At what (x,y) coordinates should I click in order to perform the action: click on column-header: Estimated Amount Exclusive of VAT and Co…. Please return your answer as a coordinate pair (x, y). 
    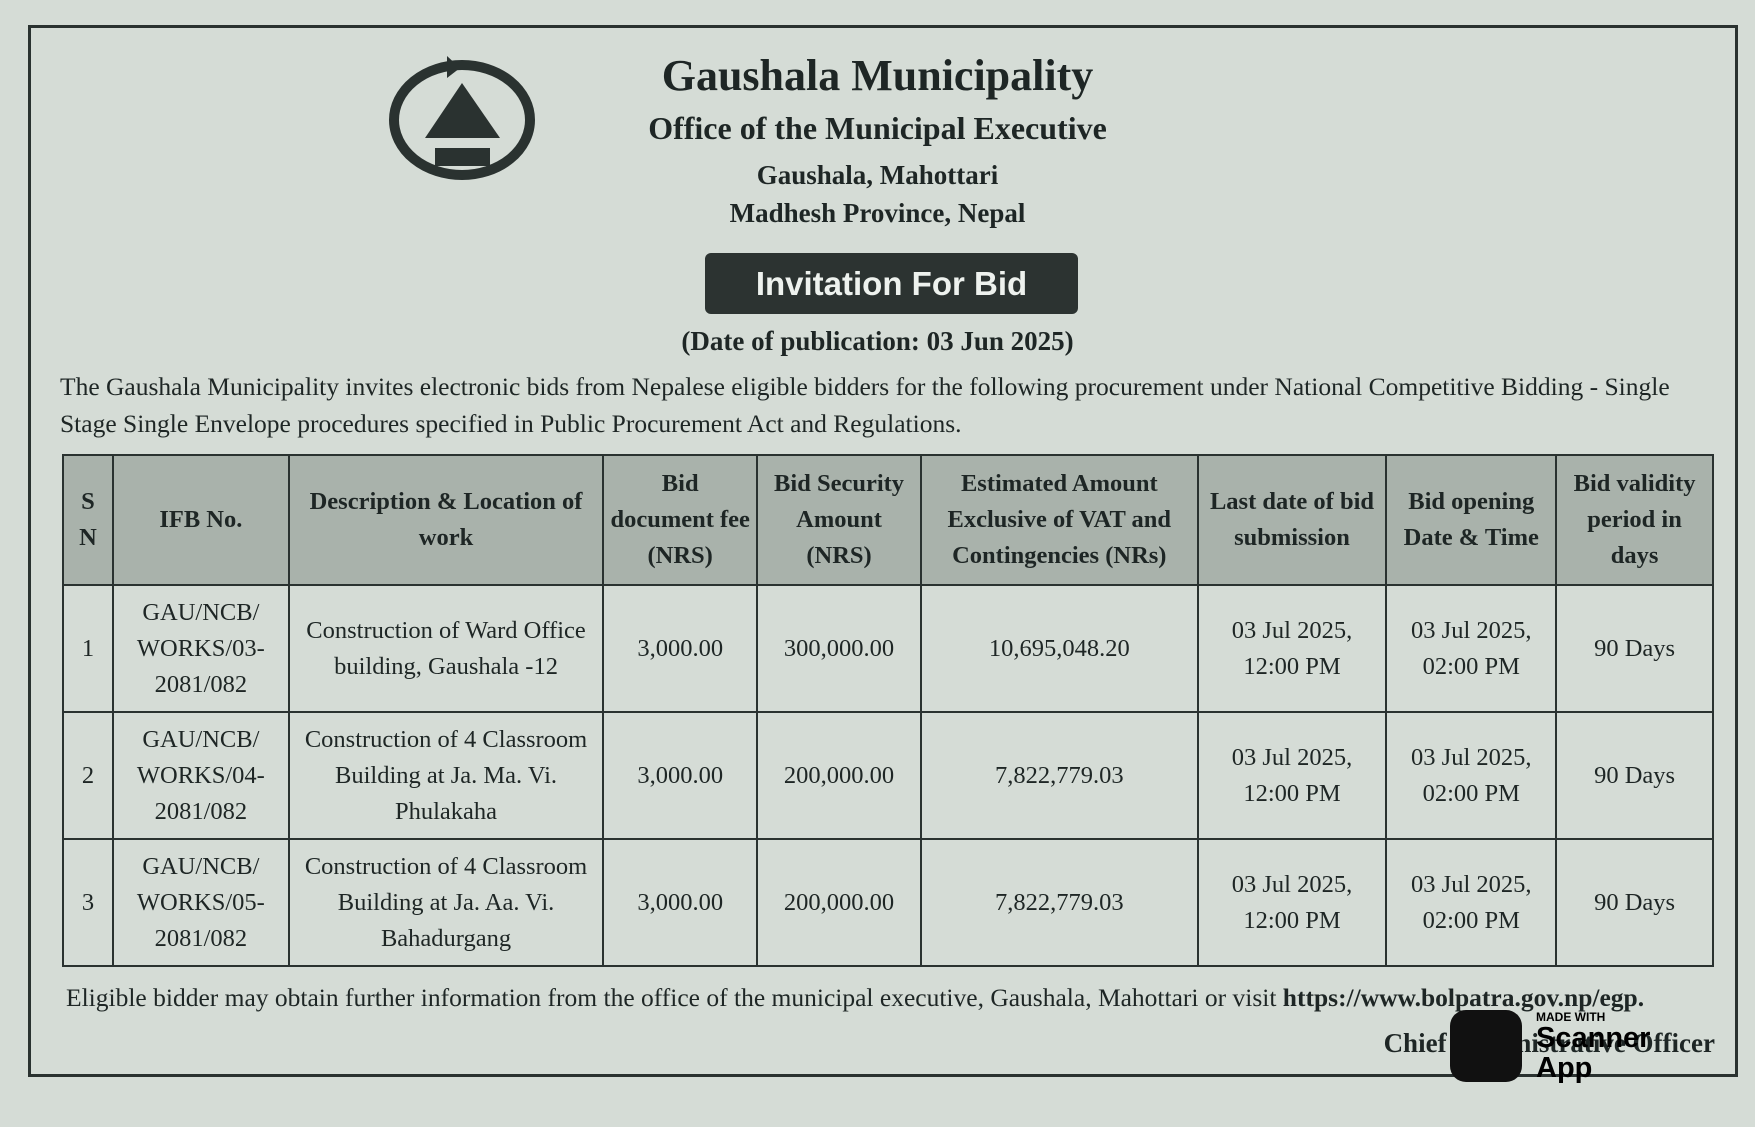
    Looking at the image, I should click on (1059, 520).